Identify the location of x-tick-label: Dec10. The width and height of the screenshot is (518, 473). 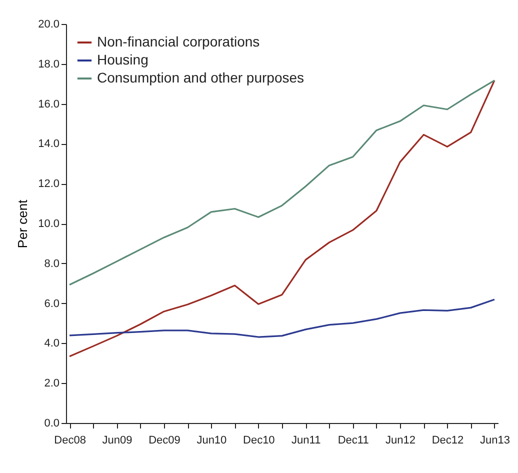
(258, 440).